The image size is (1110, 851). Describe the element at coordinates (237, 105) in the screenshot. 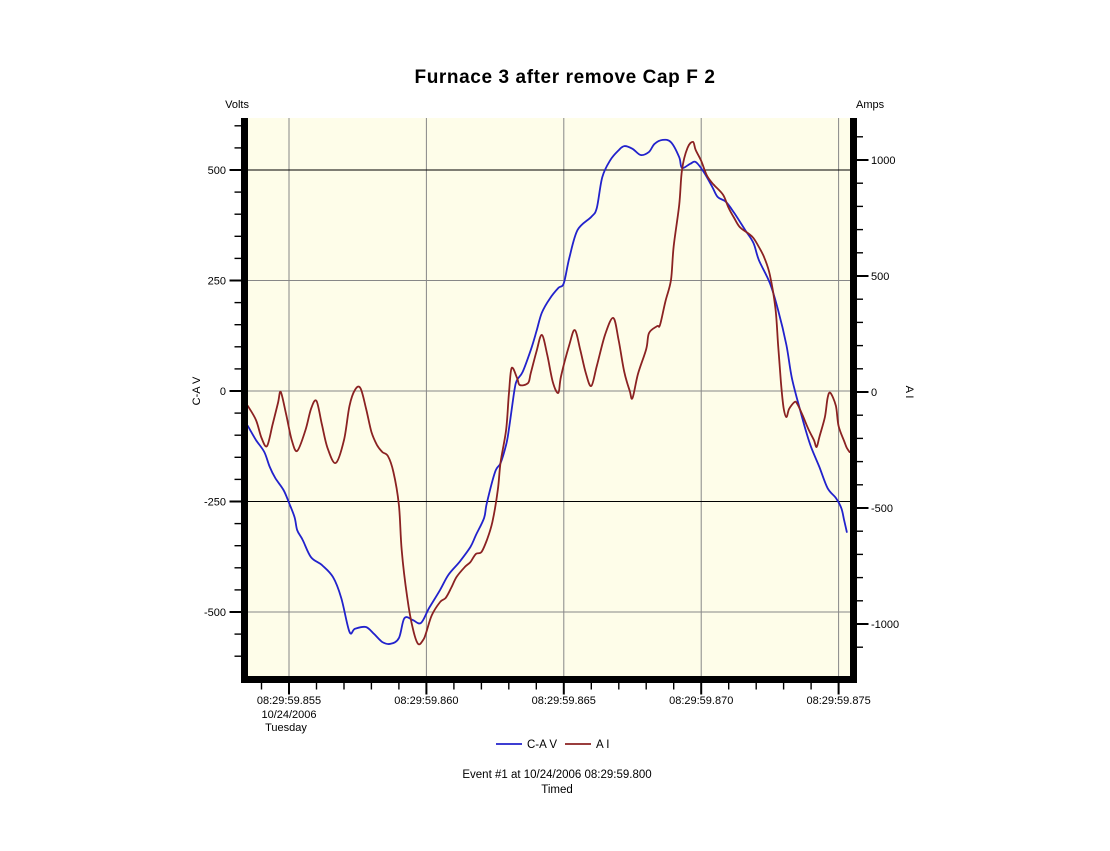

I see `left-axis-unit-label: Volts` at that location.